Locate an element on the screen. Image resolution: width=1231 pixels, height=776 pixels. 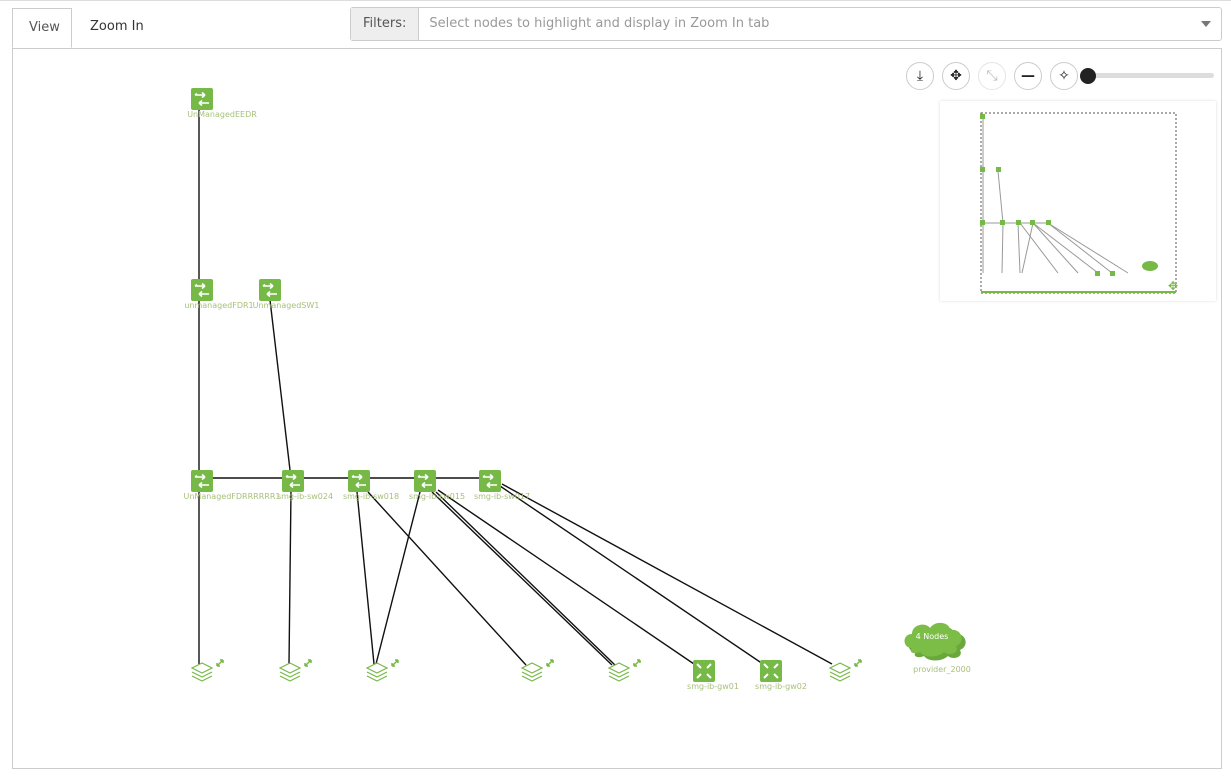
tab-view: View is located at coordinates (42, 28).